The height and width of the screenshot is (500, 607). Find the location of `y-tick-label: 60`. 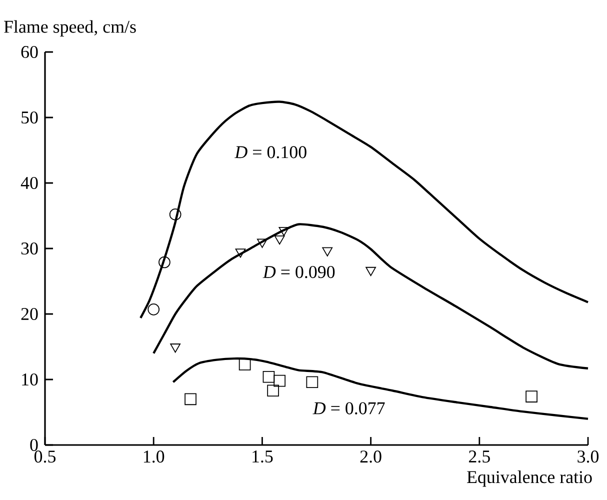

y-tick-label: 60 is located at coordinates (29, 52).